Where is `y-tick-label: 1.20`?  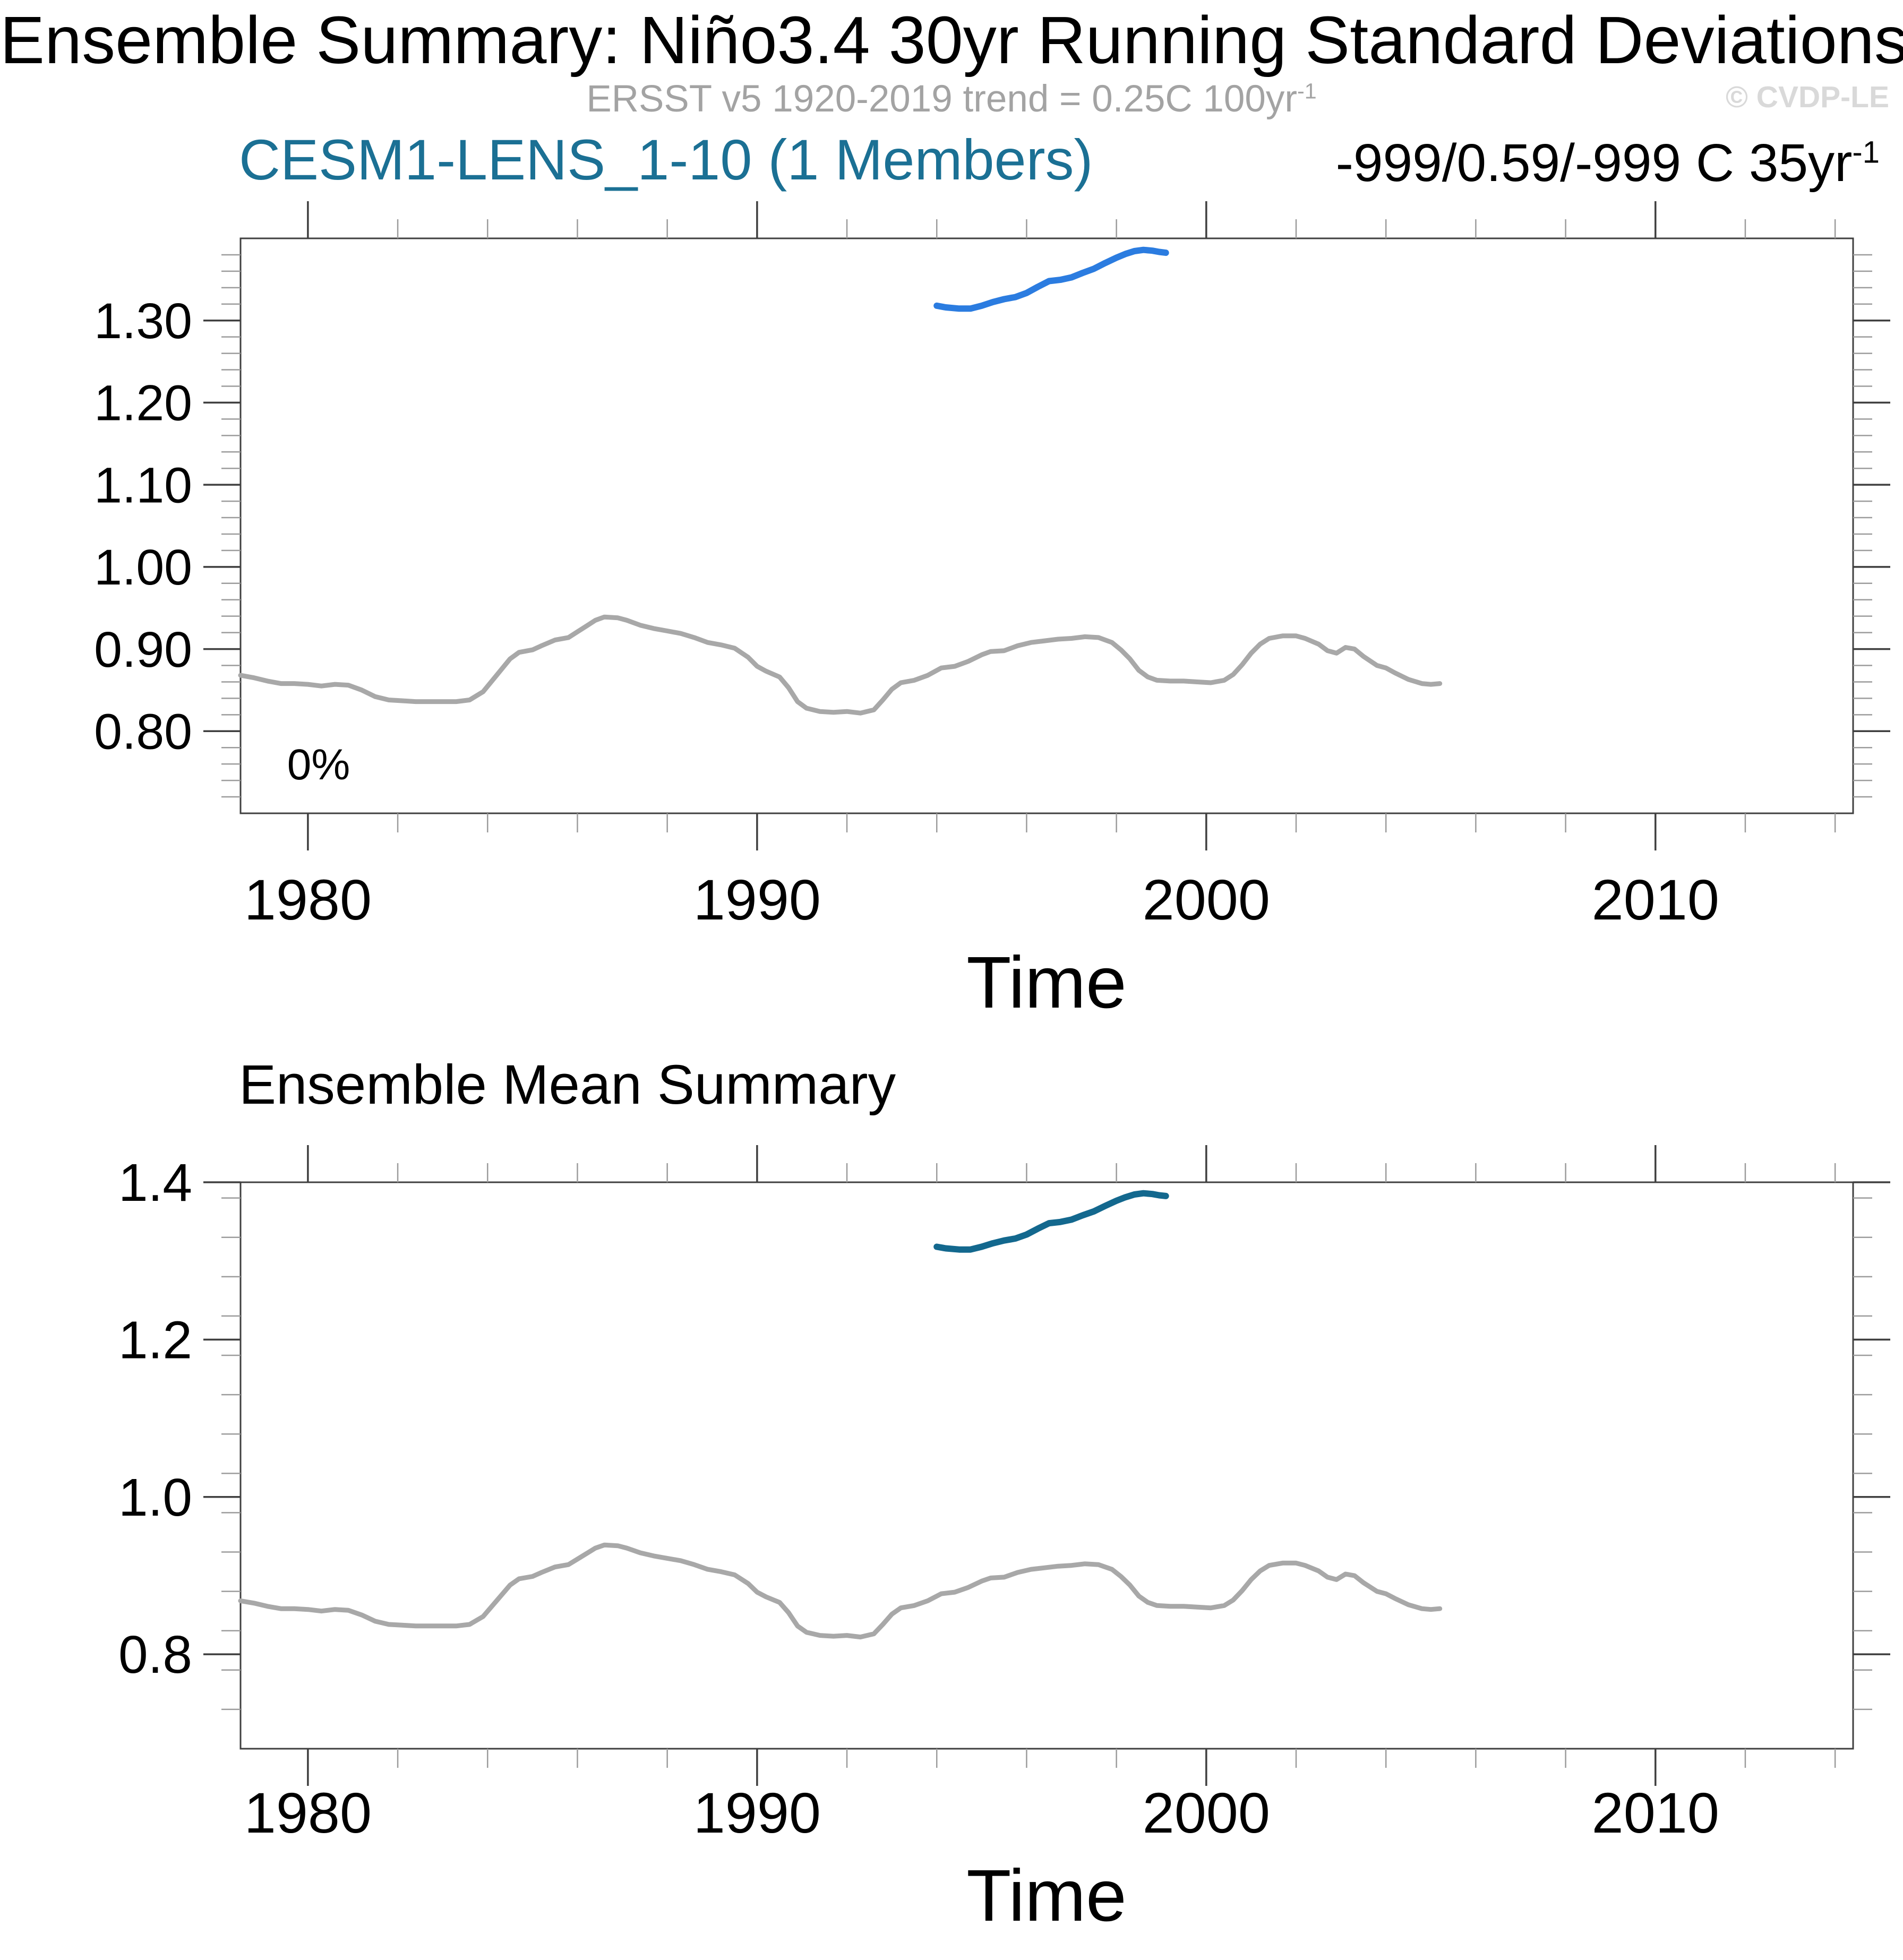
y-tick-label: 1.20 is located at coordinates (143, 404).